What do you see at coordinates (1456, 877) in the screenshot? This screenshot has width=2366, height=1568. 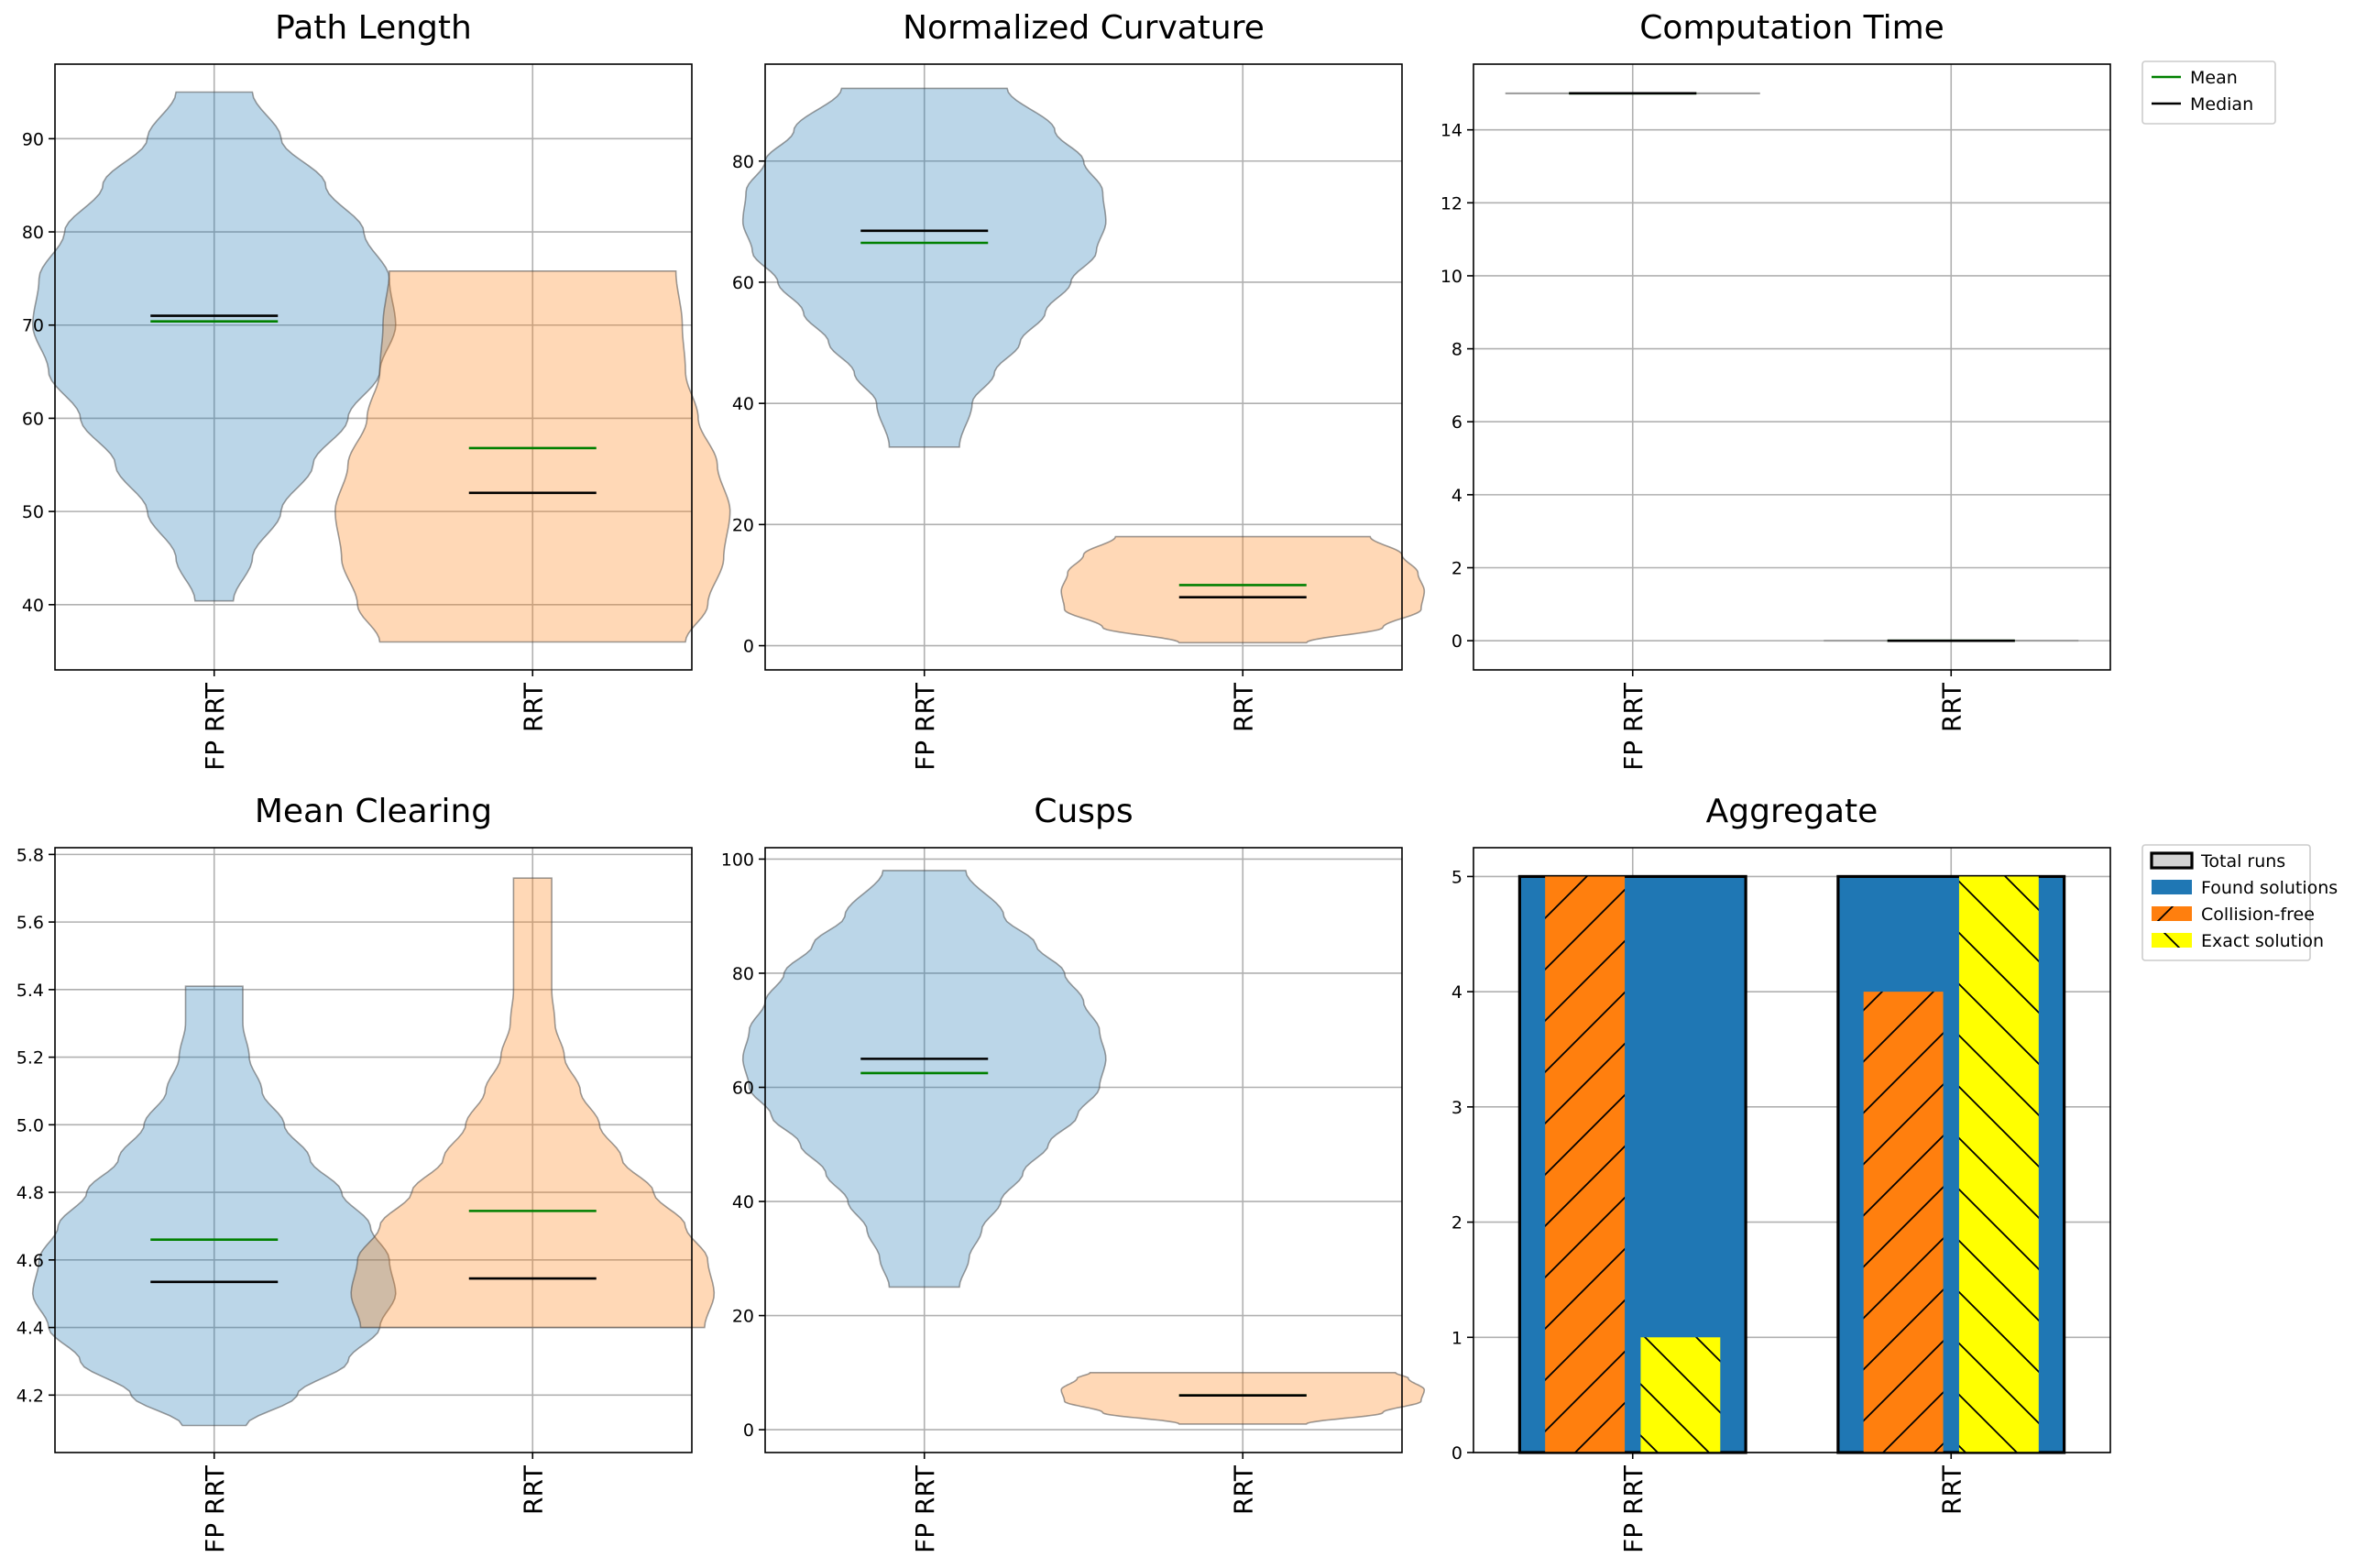 I see `y-tick-label: 5` at bounding box center [1456, 877].